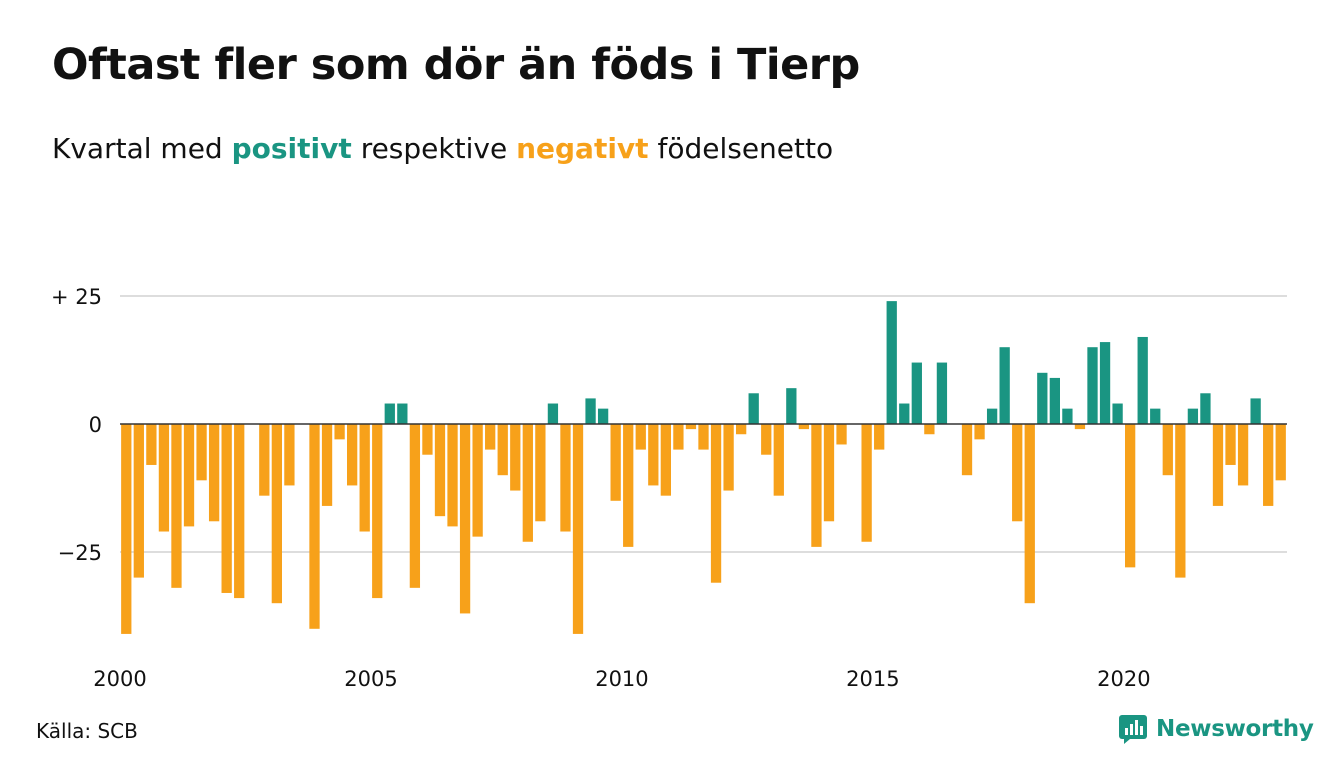  Describe the element at coordinates (370, 679) in the screenshot. I see `x-tick-label: 2005` at that location.